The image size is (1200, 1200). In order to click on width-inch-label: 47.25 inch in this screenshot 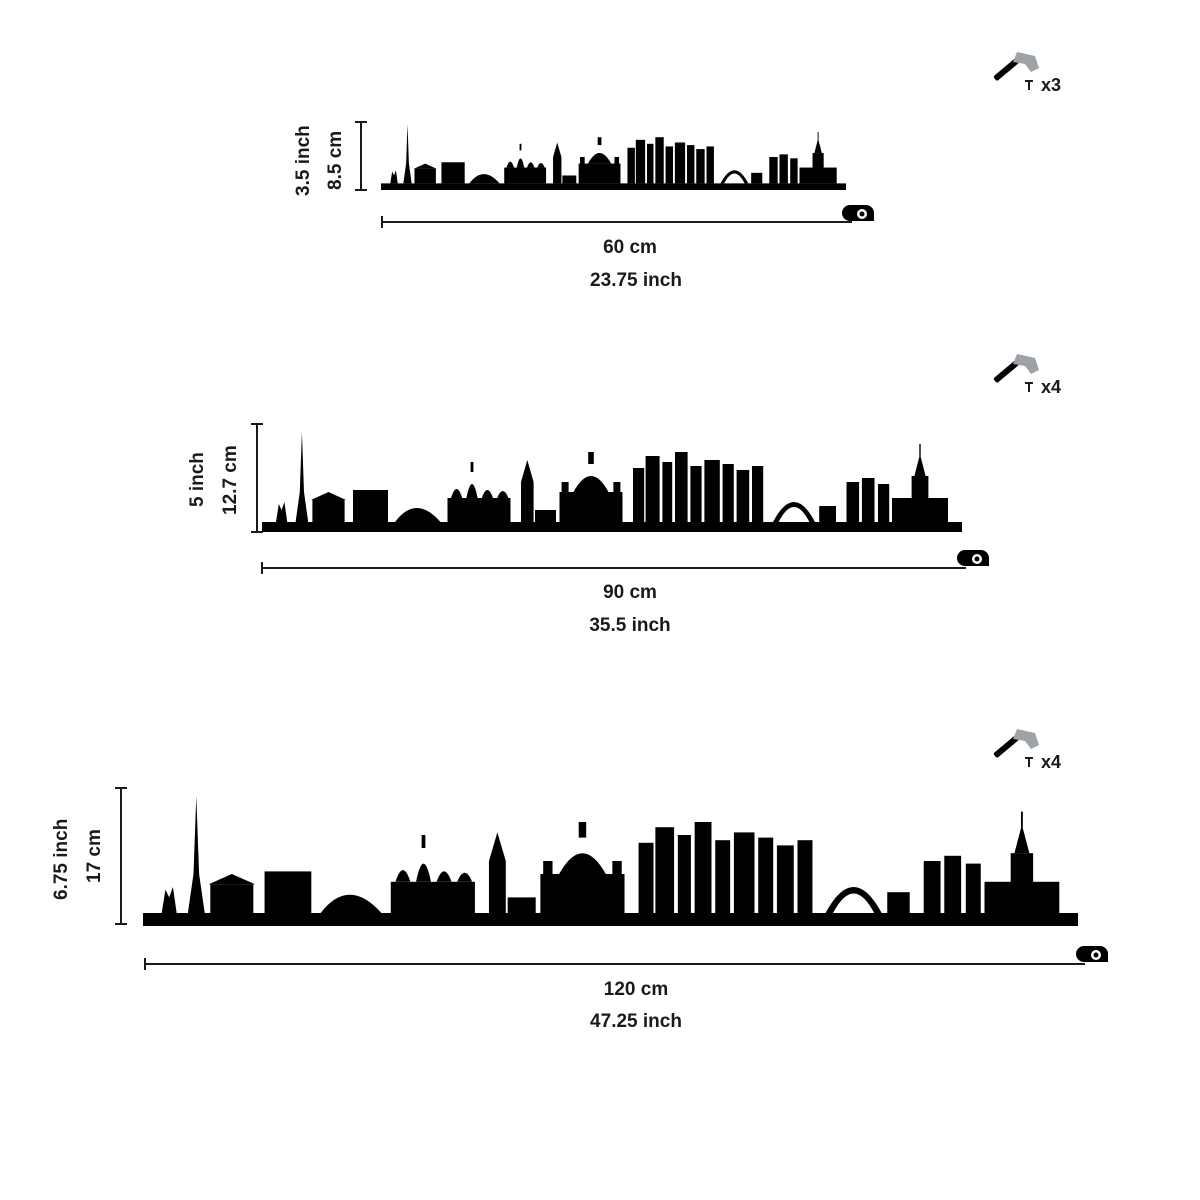, I will do `click(636, 1021)`.